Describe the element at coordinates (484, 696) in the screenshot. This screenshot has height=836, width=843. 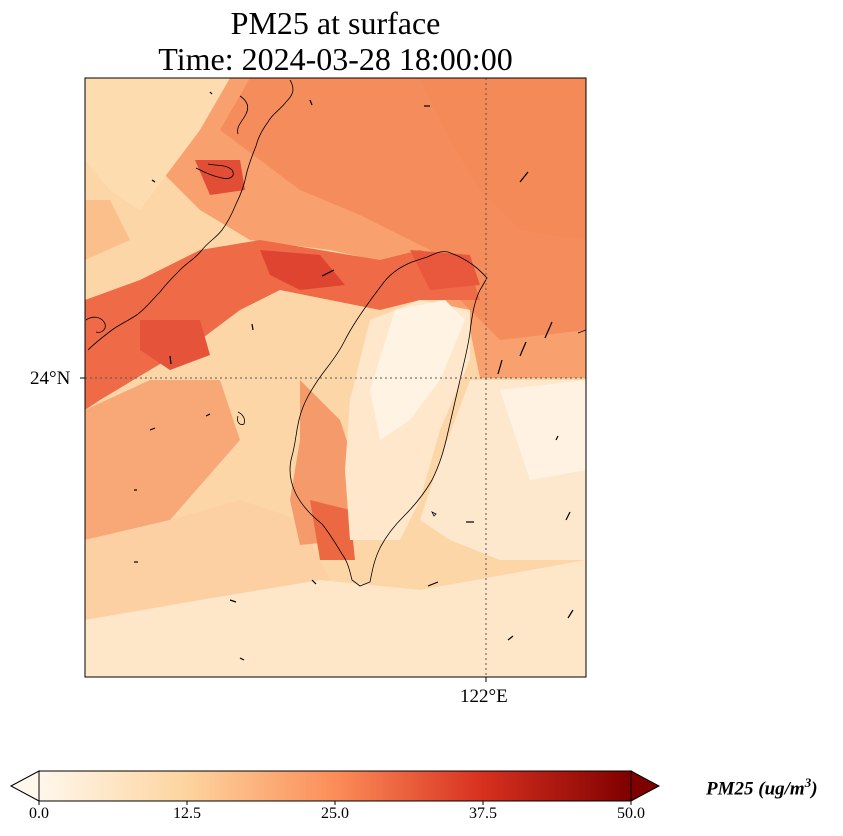
I see `longitude-label: 122°E` at that location.